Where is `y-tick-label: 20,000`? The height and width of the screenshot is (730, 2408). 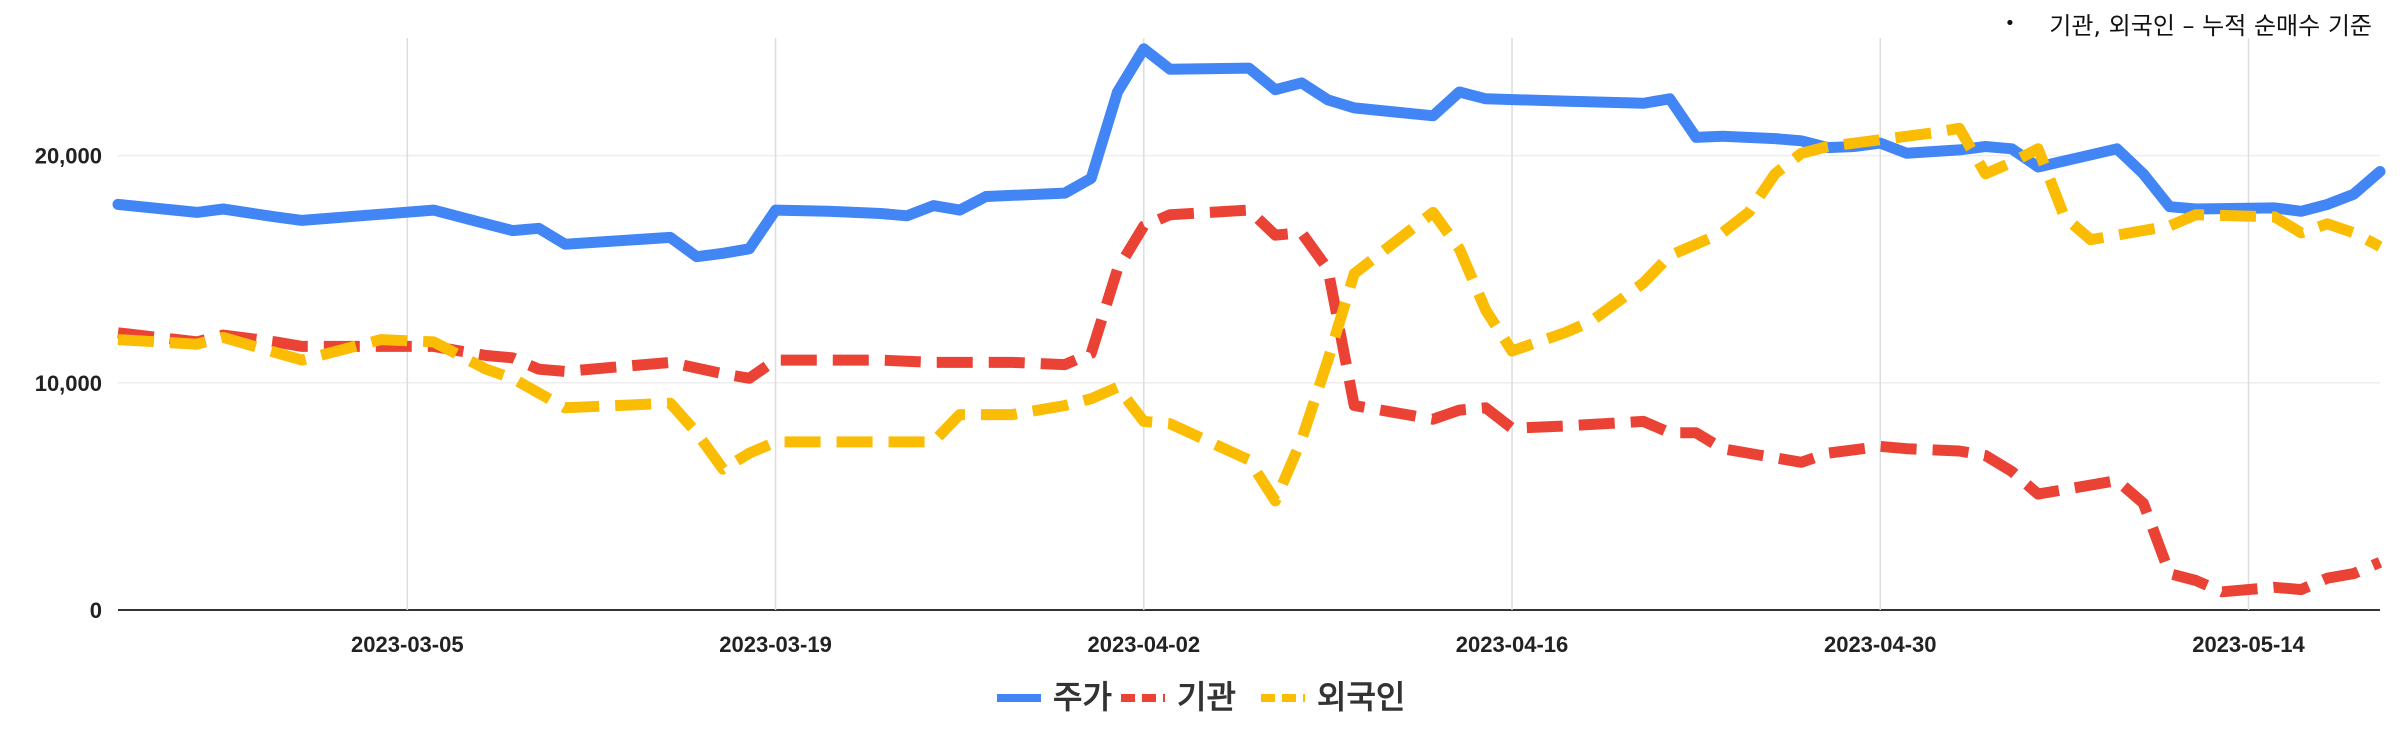
y-tick-label: 20,000 is located at coordinates (68, 156).